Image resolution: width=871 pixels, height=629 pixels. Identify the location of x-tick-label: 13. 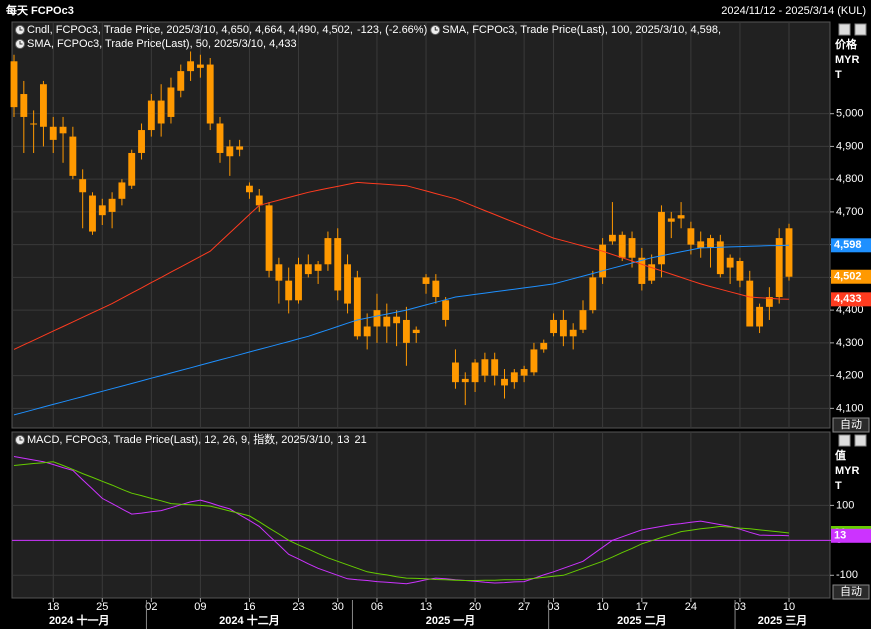
(426, 607).